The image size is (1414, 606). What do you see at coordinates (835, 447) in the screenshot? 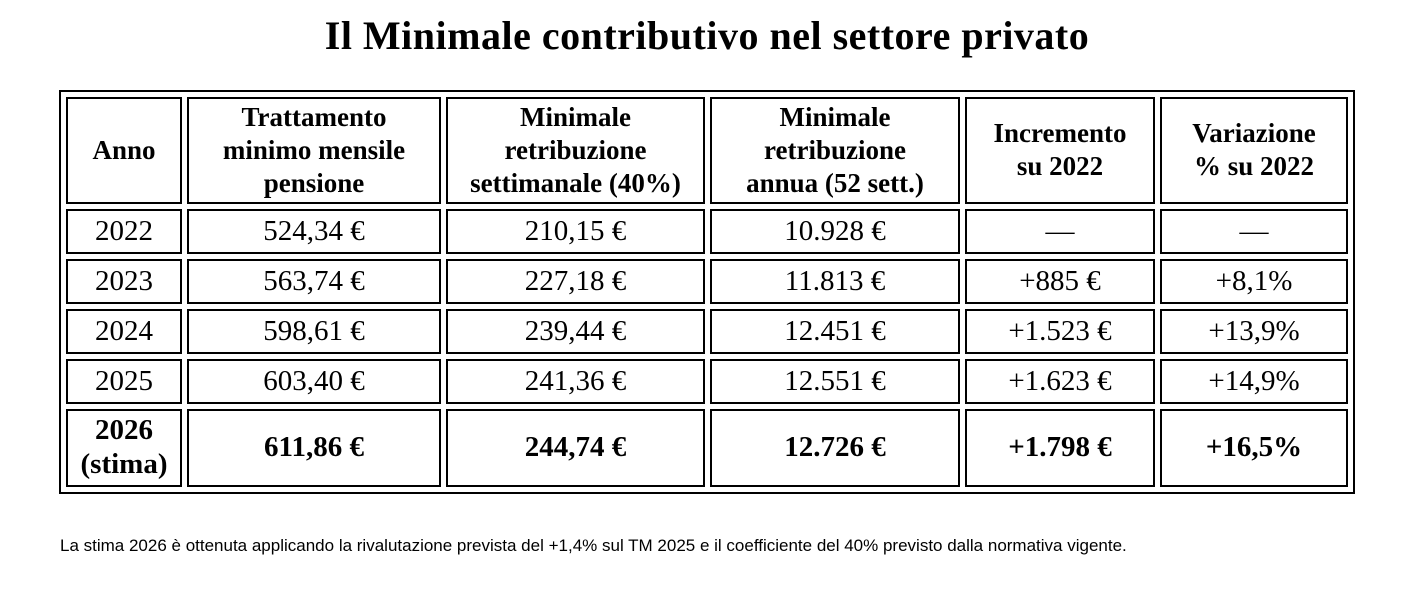
I see `cell-annua-2026: 12.726 €` at bounding box center [835, 447].